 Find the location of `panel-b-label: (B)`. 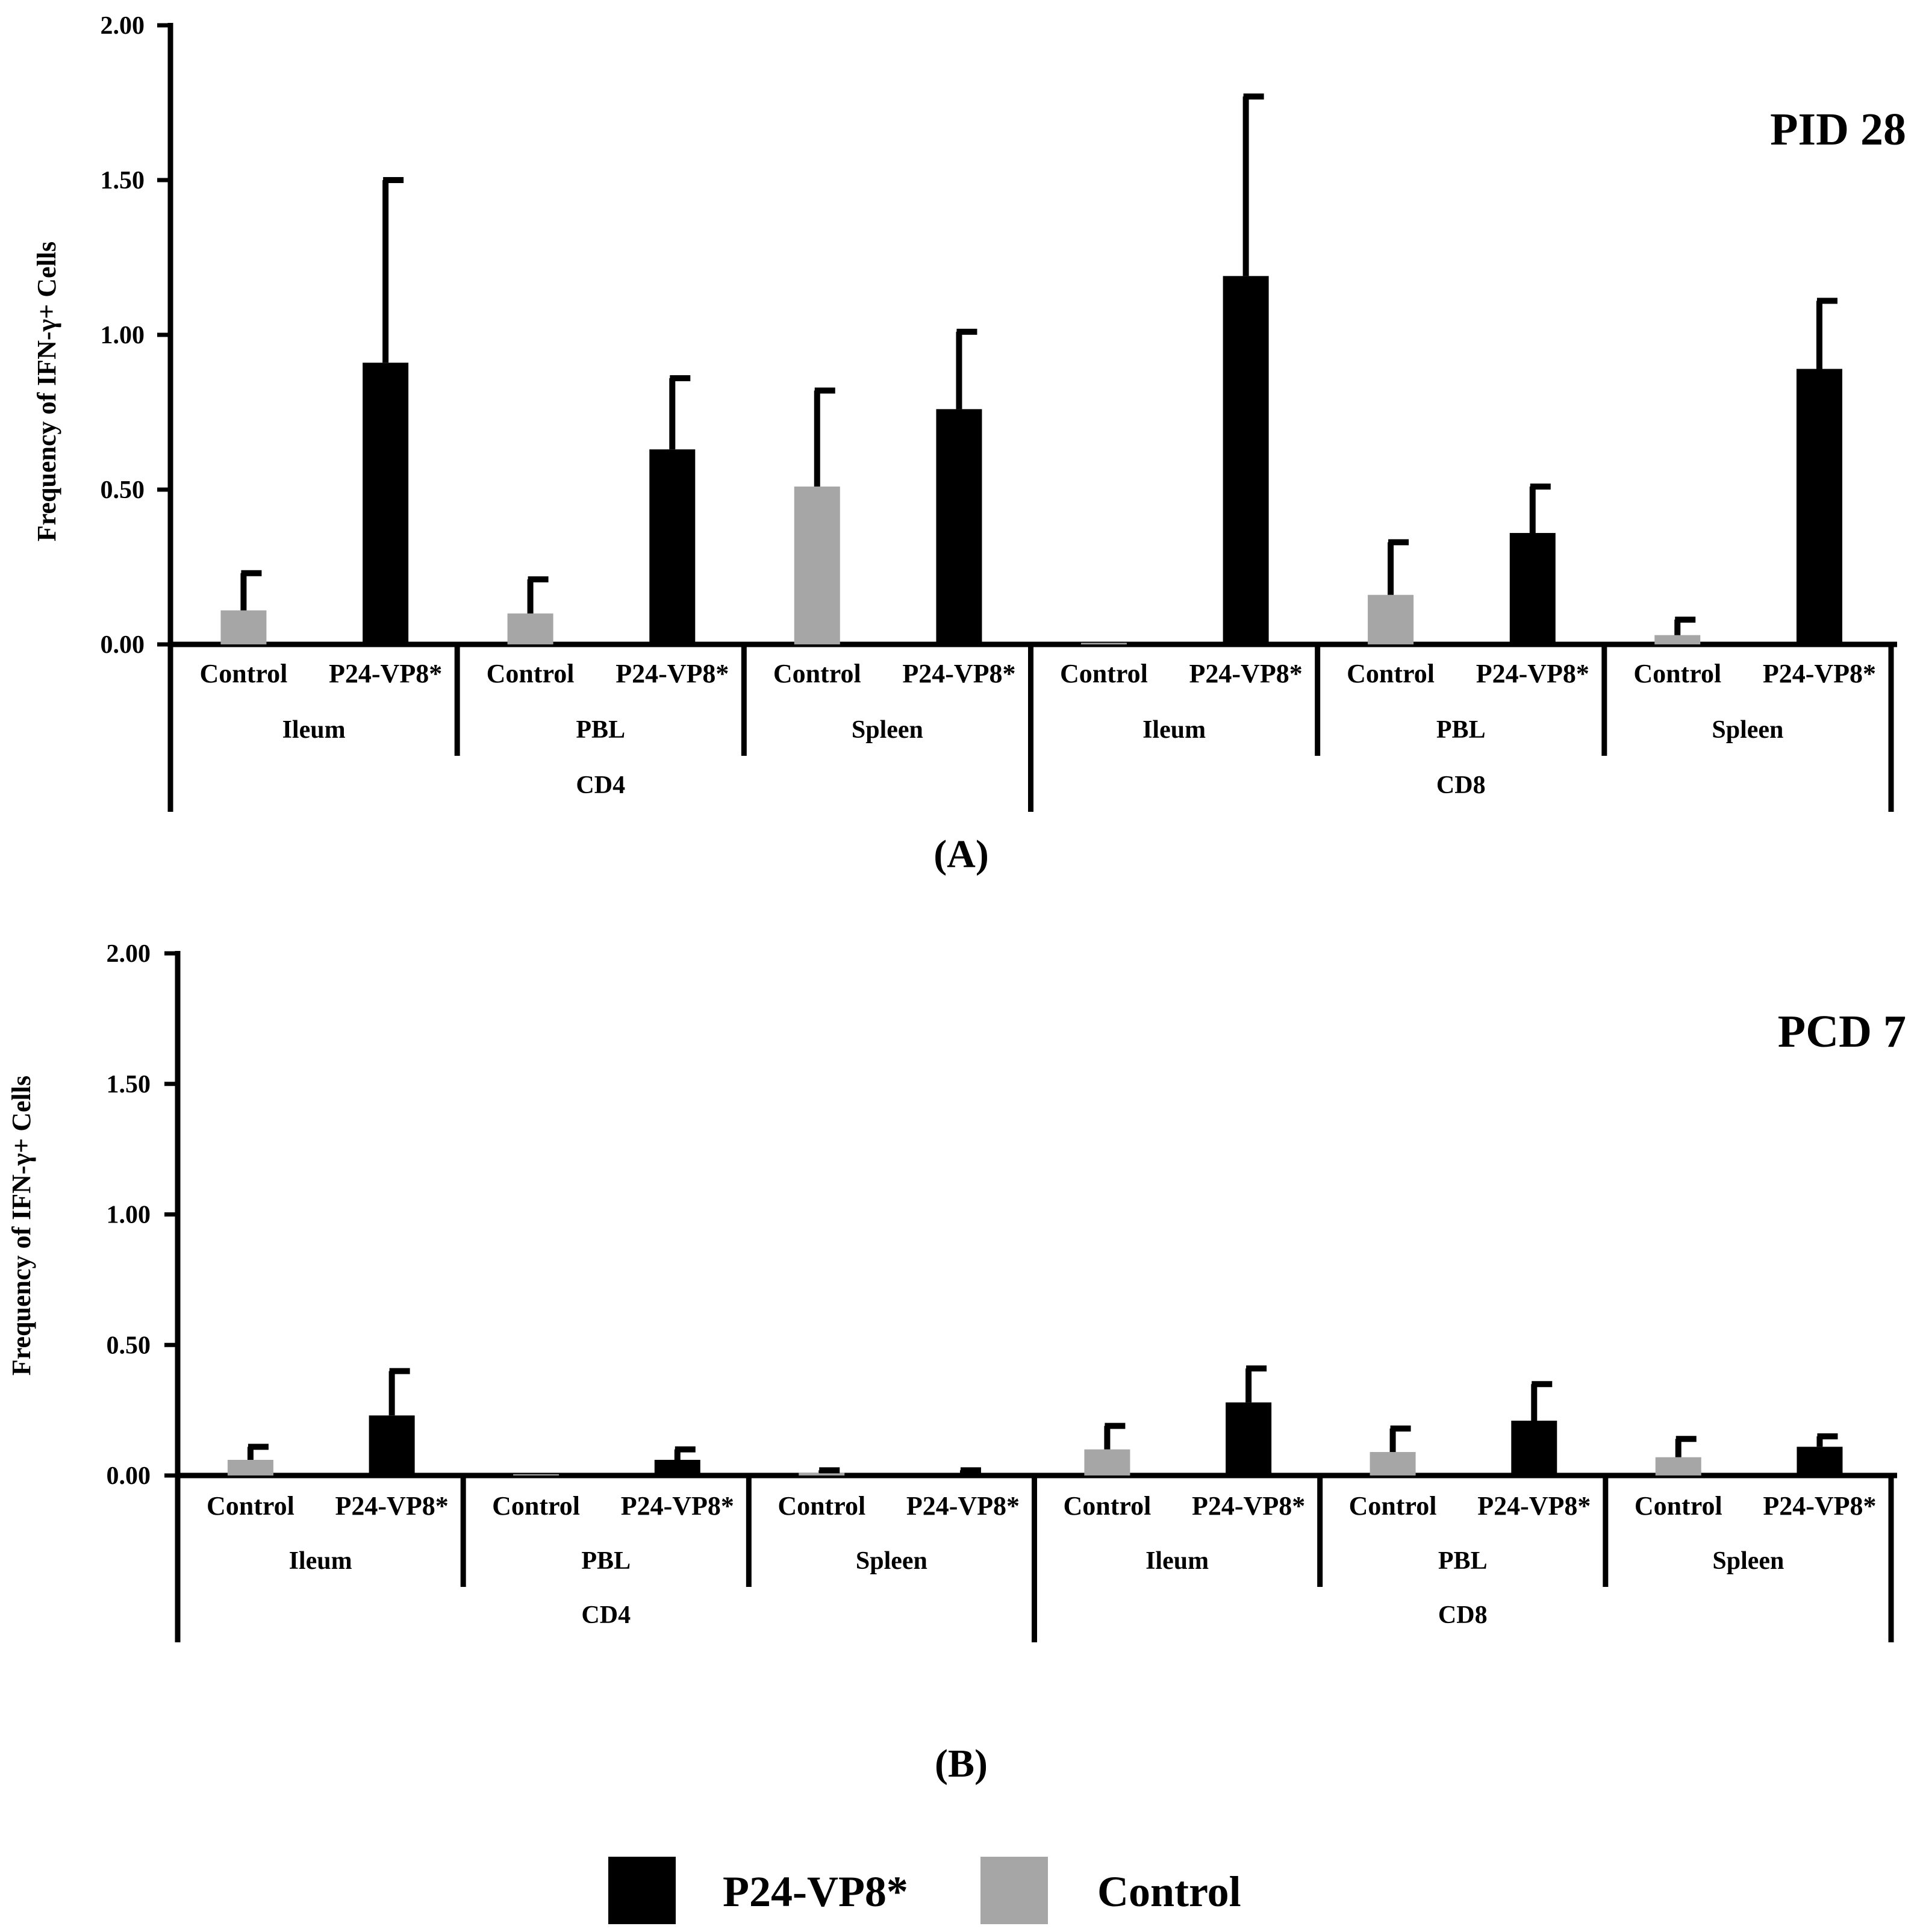

panel-b-label: (B) is located at coordinates (961, 1764).